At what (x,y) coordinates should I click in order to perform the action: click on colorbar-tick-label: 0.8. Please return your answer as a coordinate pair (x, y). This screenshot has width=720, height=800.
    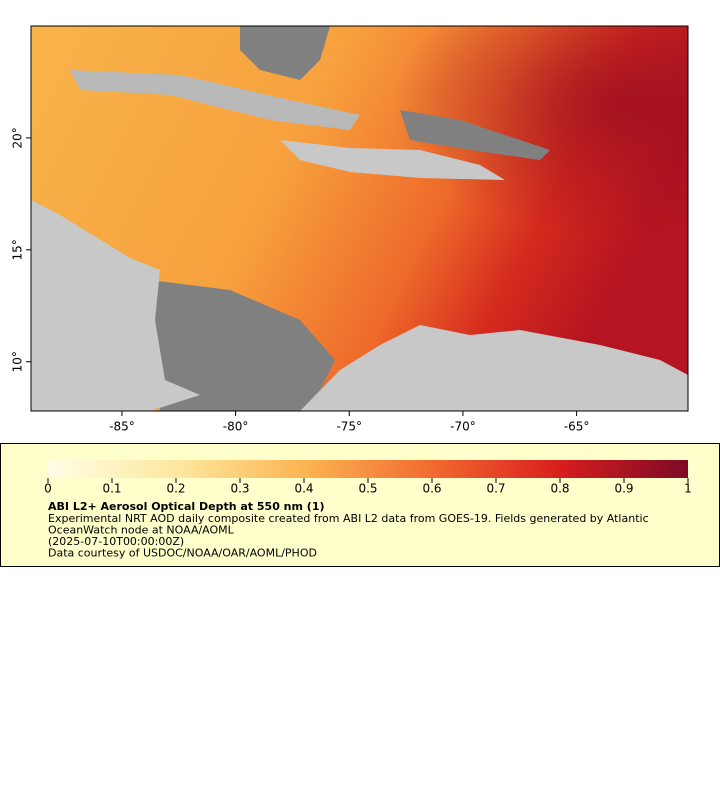
    Looking at the image, I should click on (559, 489).